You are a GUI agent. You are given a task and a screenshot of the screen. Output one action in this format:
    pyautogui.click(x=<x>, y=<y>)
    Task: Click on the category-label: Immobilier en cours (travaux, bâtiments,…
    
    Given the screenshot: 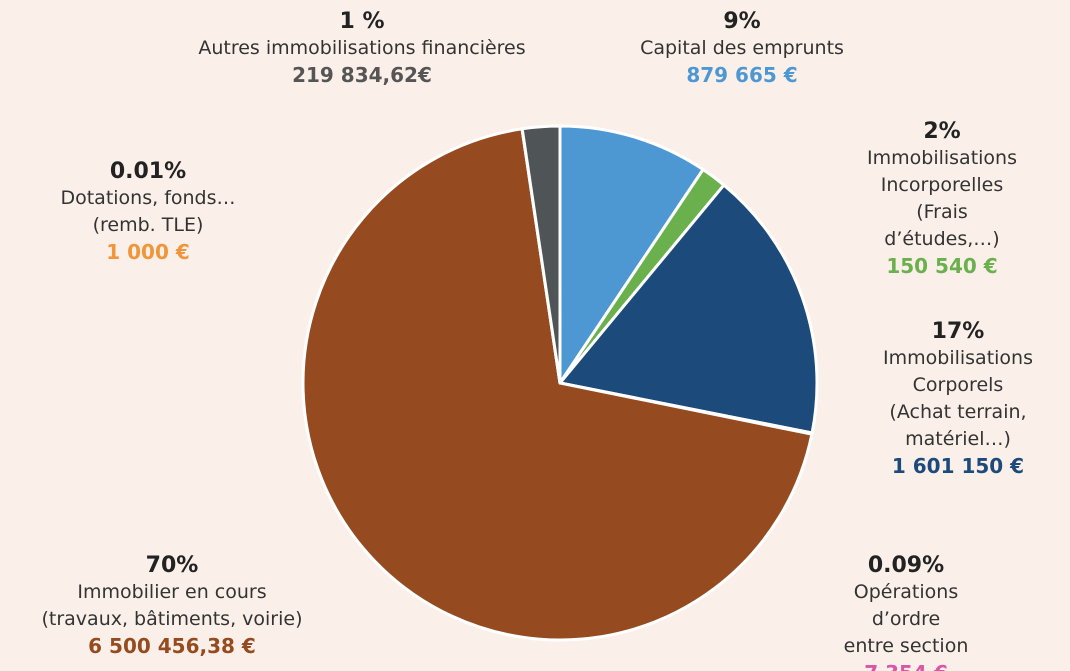 What is the action you would take?
    pyautogui.click(x=172, y=605)
    